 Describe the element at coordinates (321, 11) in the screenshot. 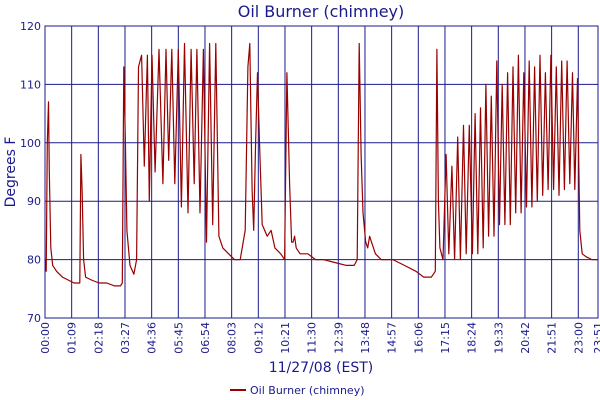

I see `chart-title: Oil Burner (chimney)` at that location.